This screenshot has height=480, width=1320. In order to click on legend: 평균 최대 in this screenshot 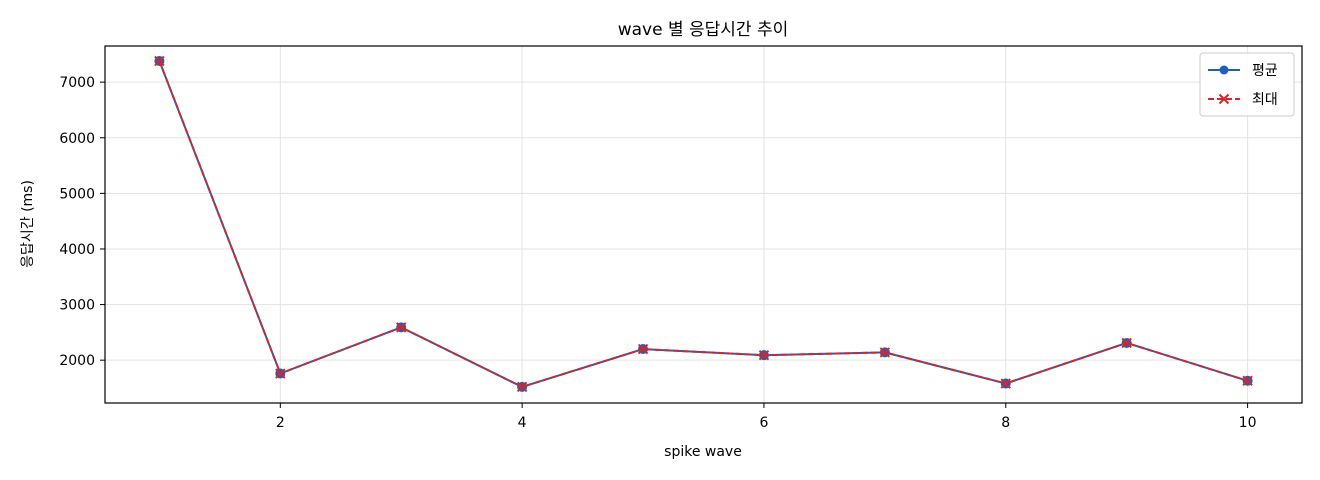, I will do `click(1247, 84)`.